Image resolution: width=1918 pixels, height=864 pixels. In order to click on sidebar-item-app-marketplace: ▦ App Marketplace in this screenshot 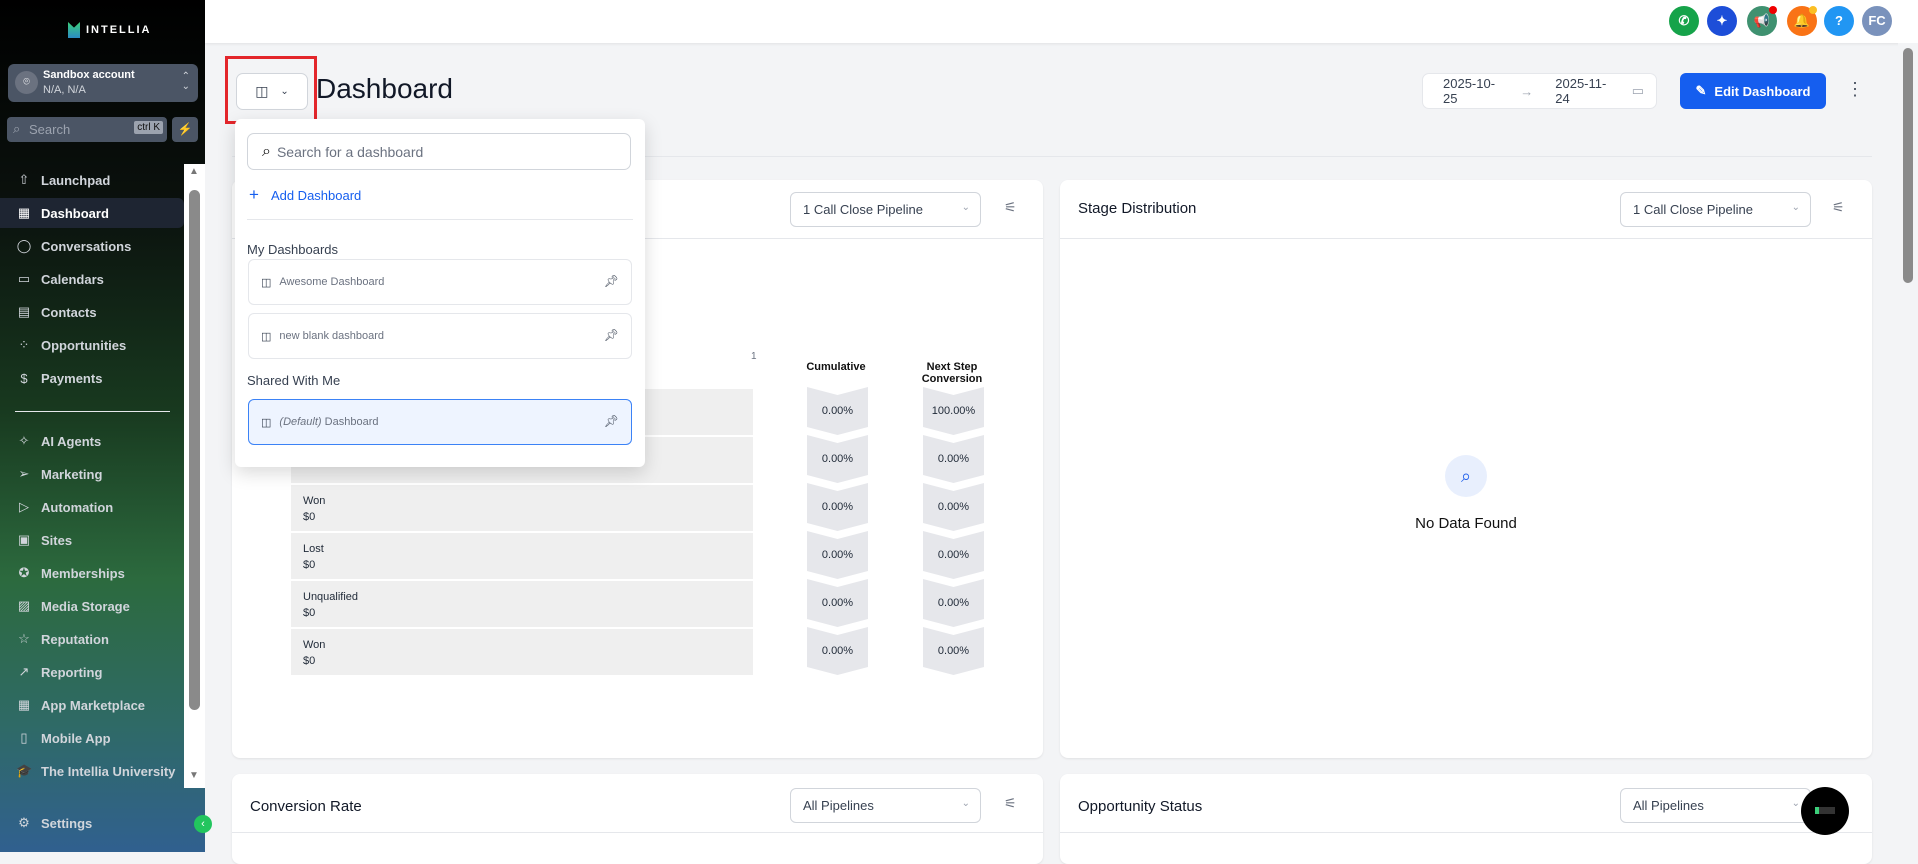, I will do `click(92, 705)`.